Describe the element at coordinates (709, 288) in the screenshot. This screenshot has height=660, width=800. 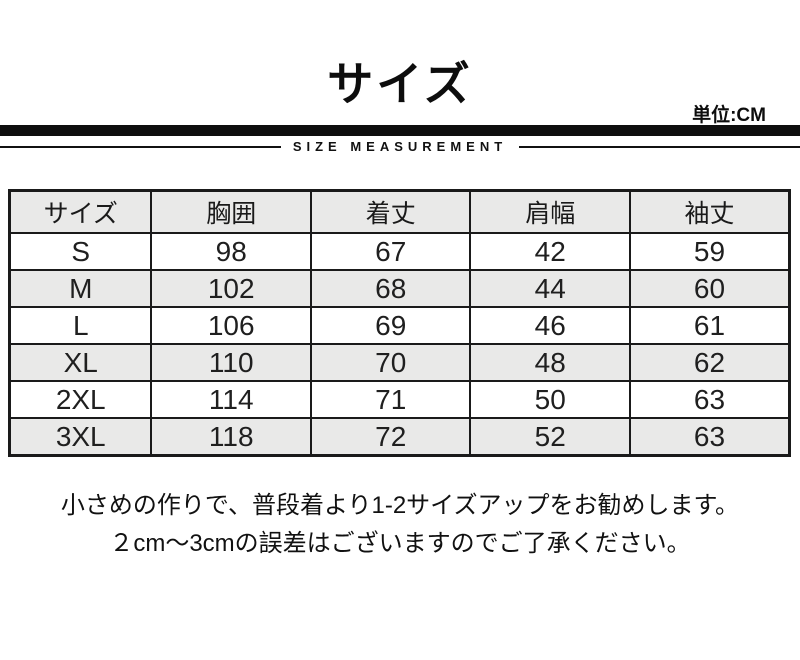
I see `value-cell: 60` at that location.